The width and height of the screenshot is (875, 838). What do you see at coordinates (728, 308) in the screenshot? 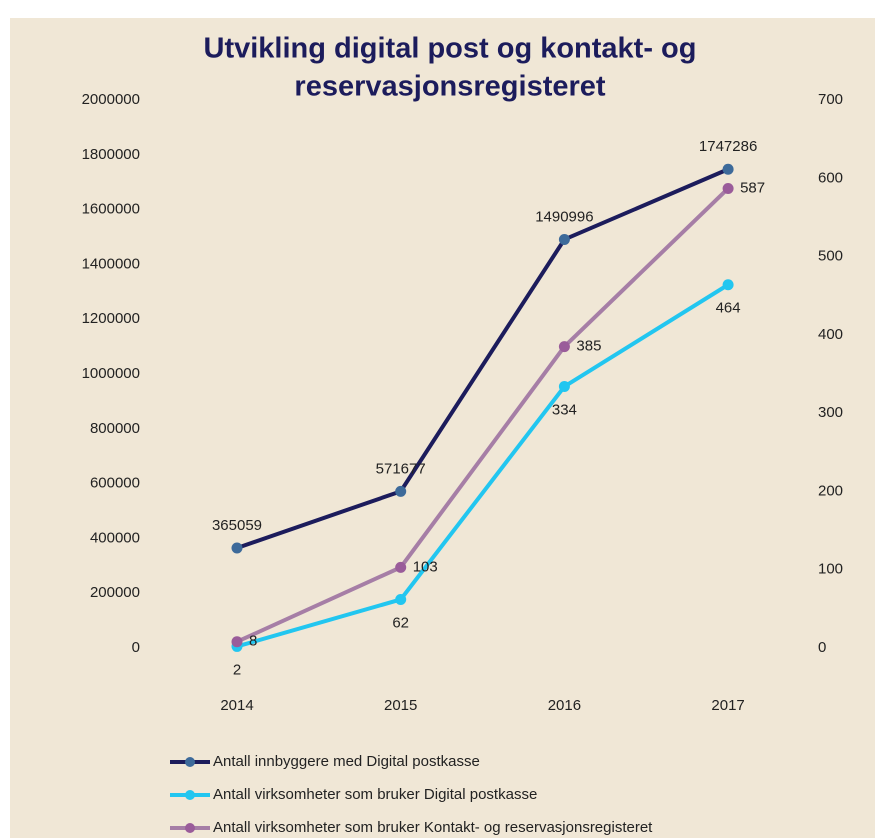
I see `data-label: 464` at bounding box center [728, 308].